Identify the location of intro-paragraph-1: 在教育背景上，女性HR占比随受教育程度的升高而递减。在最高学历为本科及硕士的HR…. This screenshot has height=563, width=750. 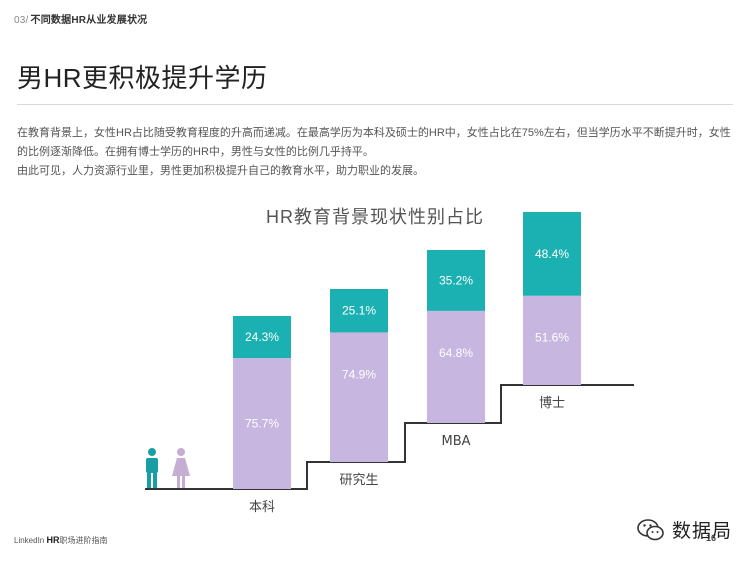
(374, 142).